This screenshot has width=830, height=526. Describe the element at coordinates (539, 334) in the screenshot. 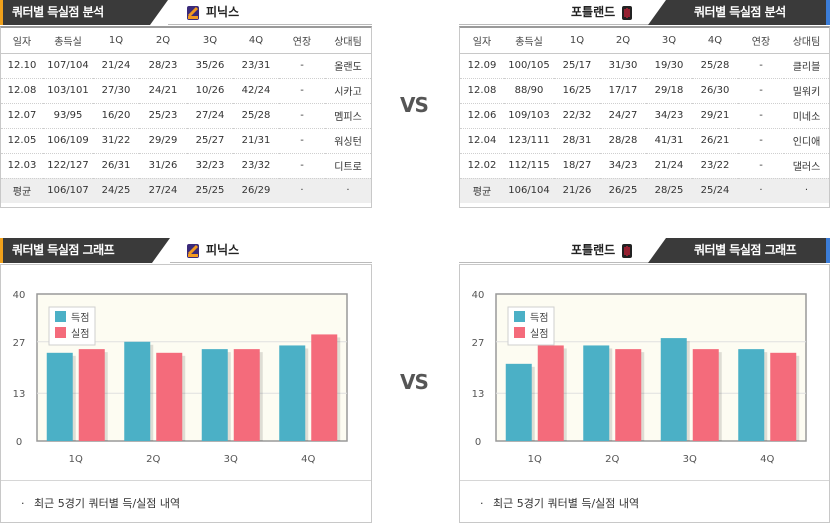

I see `legend-label: 실점` at that location.